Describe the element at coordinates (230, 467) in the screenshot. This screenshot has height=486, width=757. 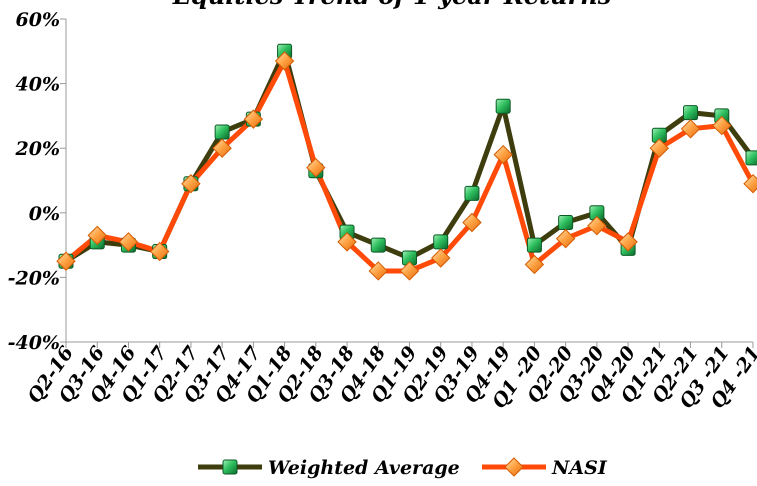
I see `legend-marker-weighted-average` at that location.